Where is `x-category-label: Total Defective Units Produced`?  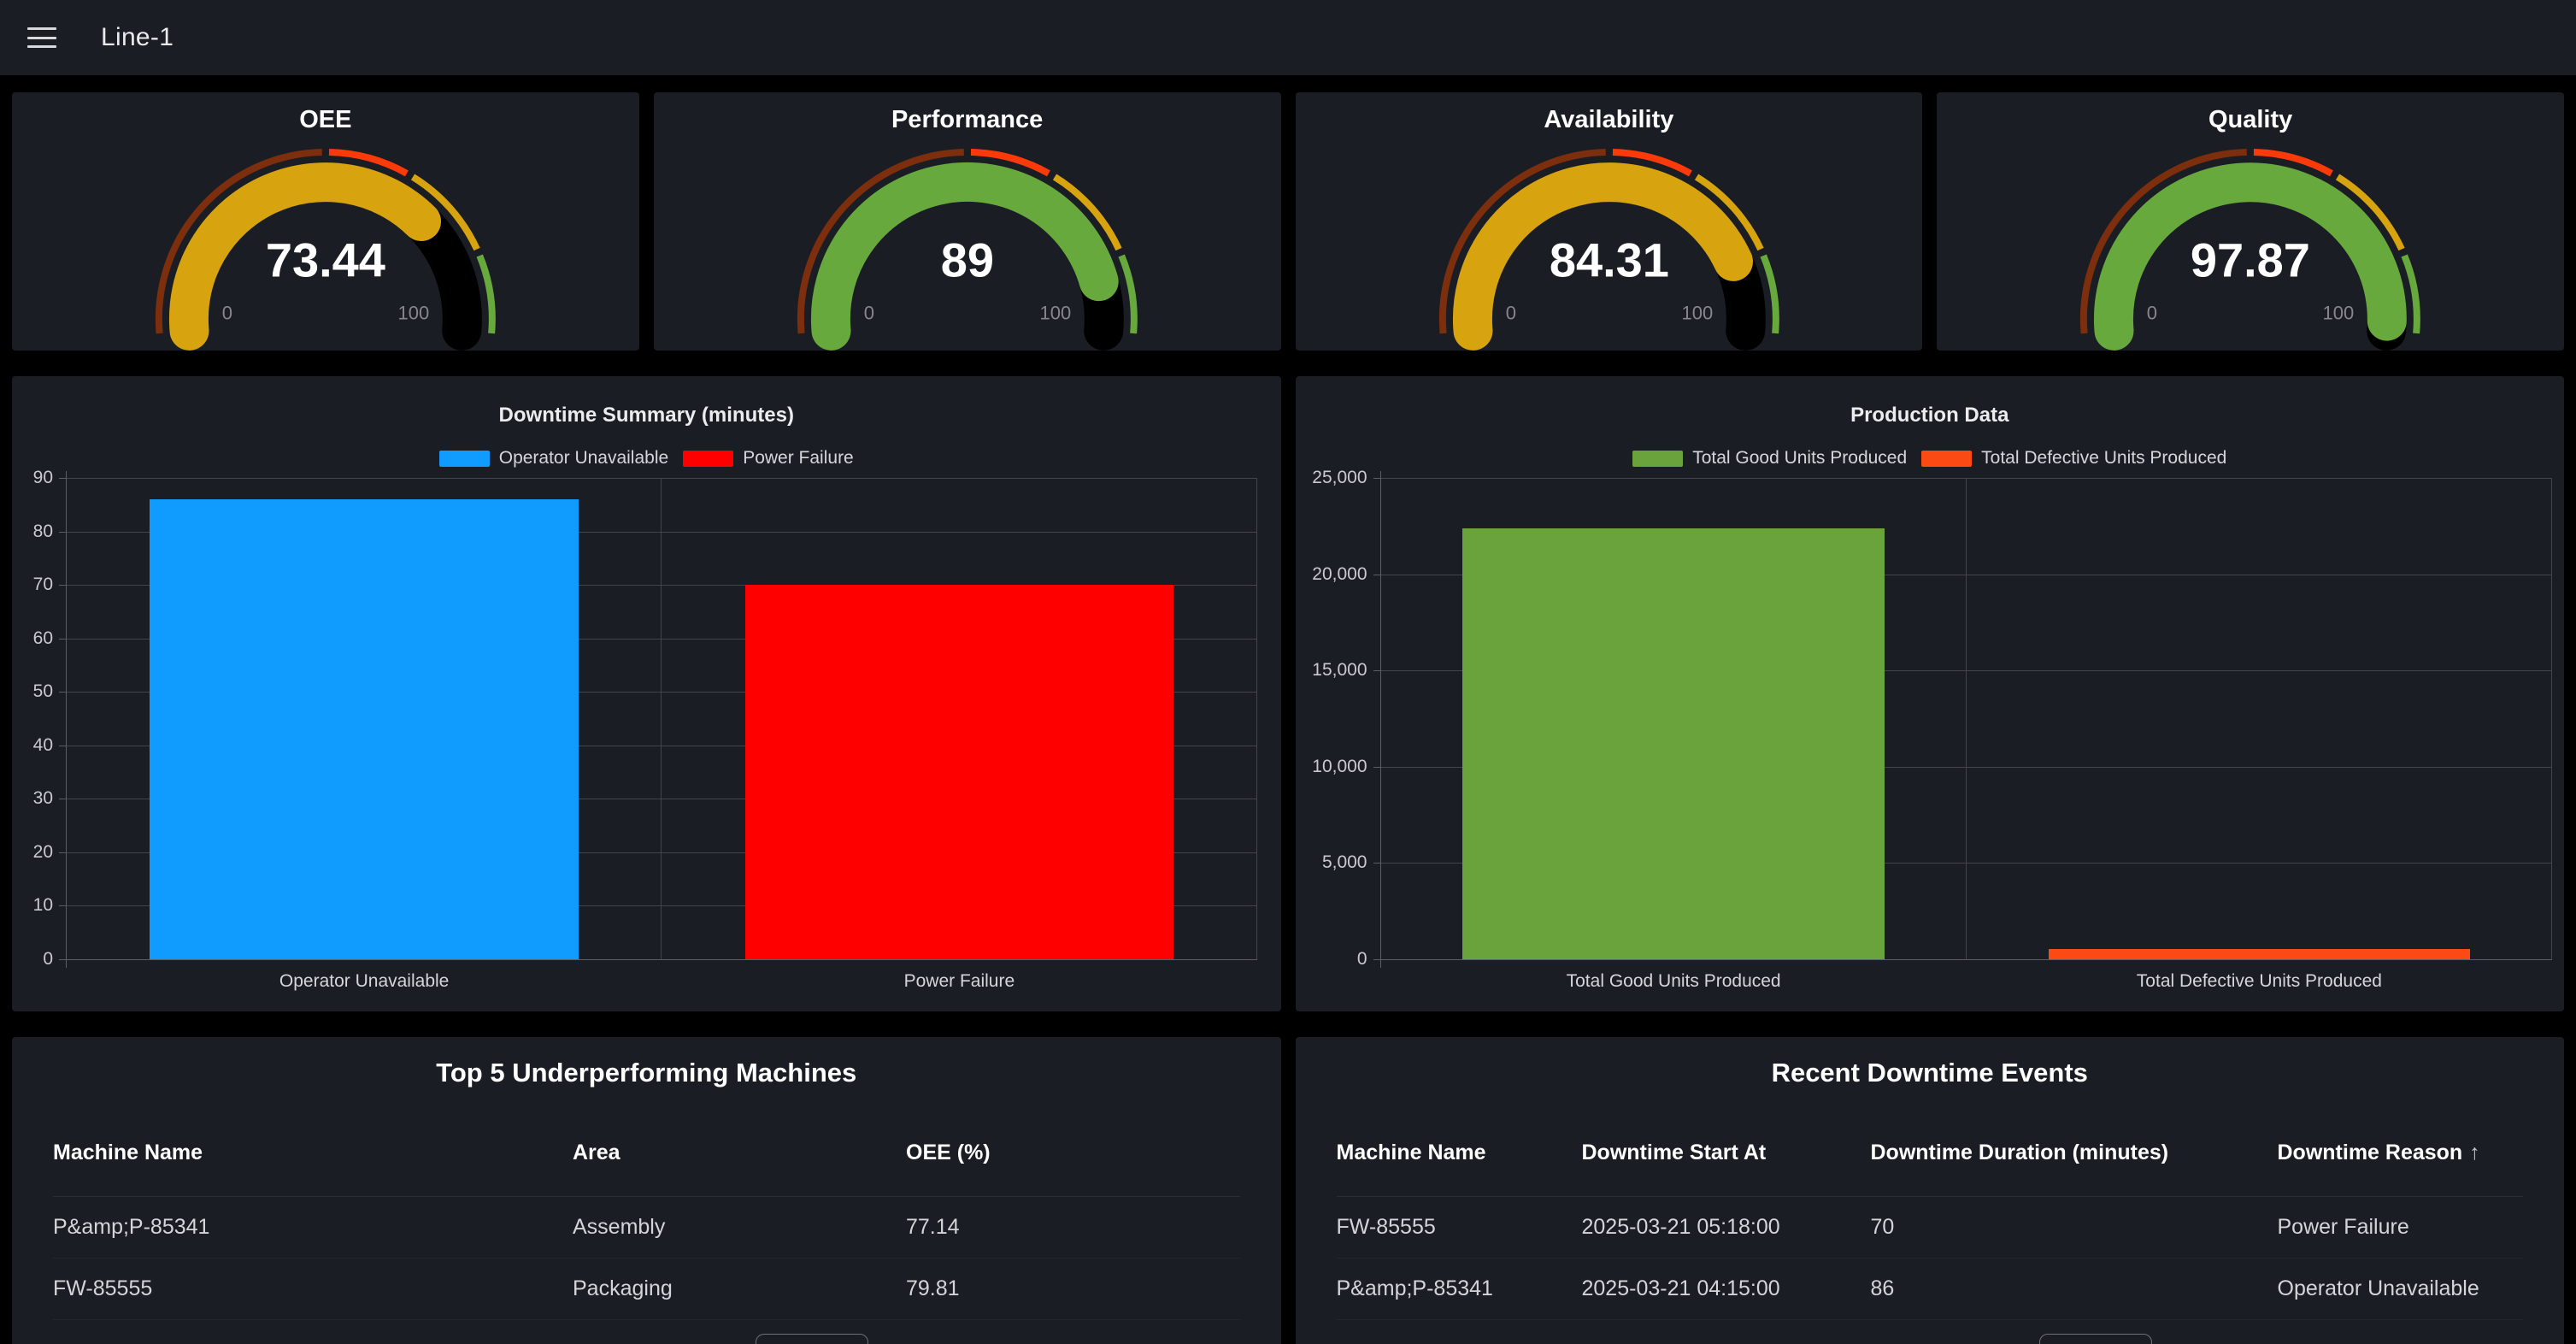
x-category-label: Total Defective Units Produced is located at coordinates (2259, 981).